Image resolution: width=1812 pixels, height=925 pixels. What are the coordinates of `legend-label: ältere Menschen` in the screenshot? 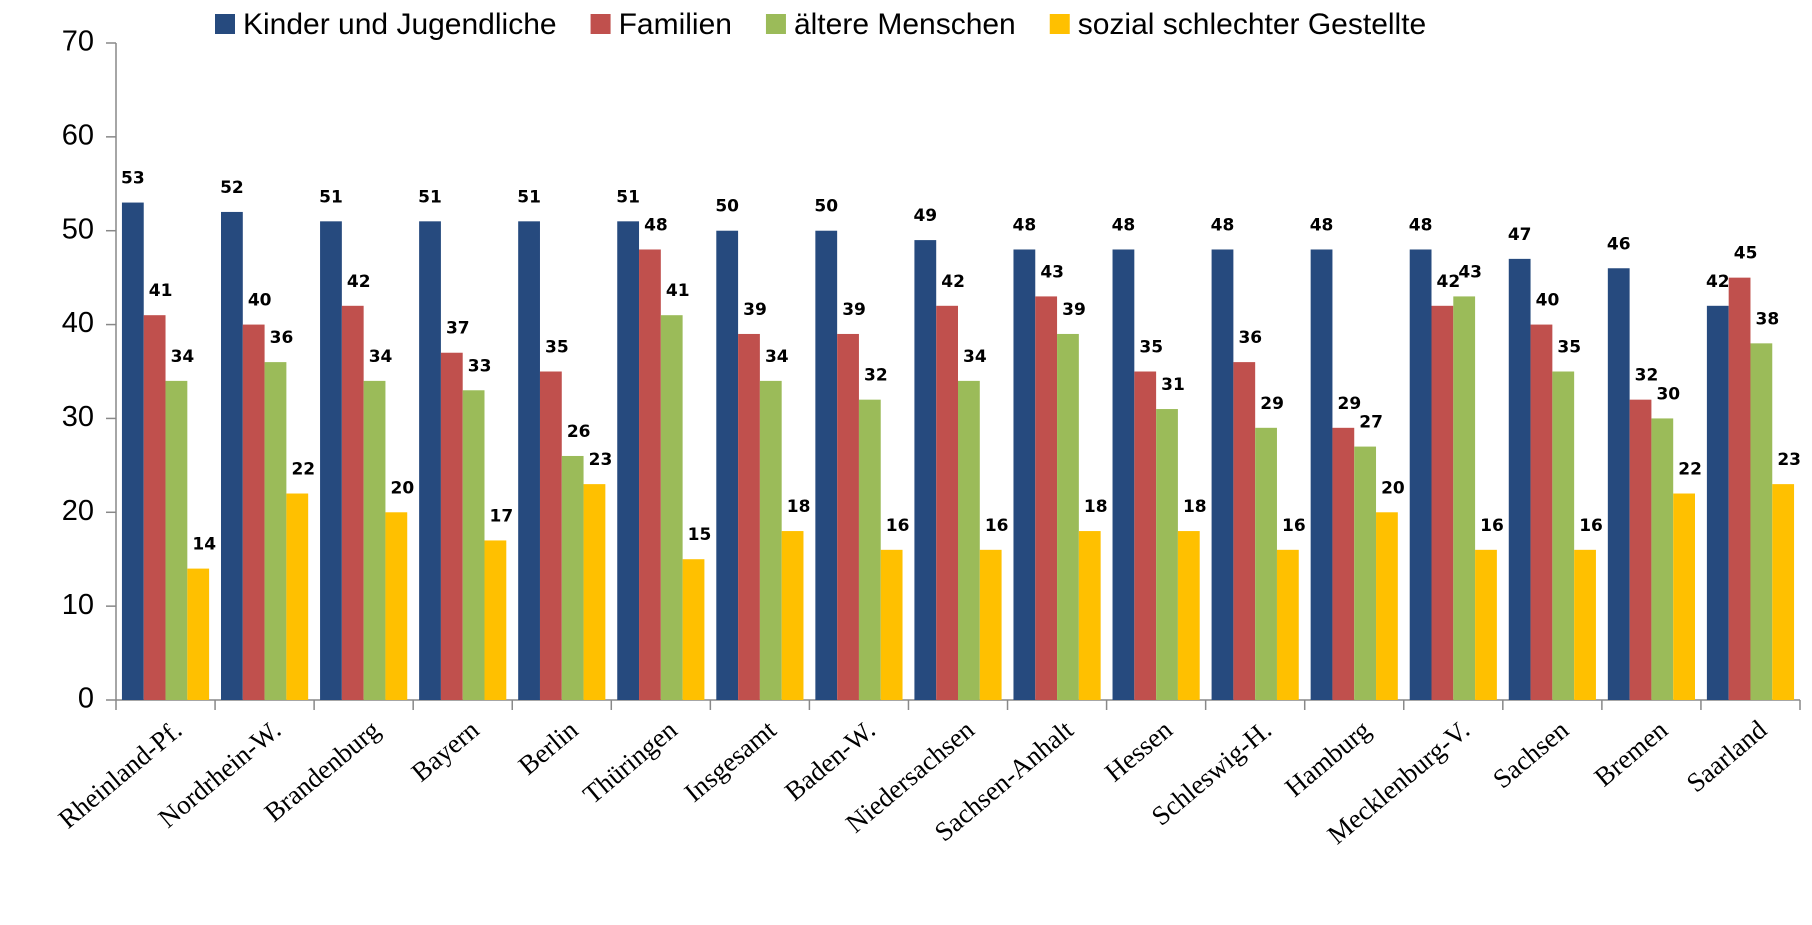 It's located at (905, 24).